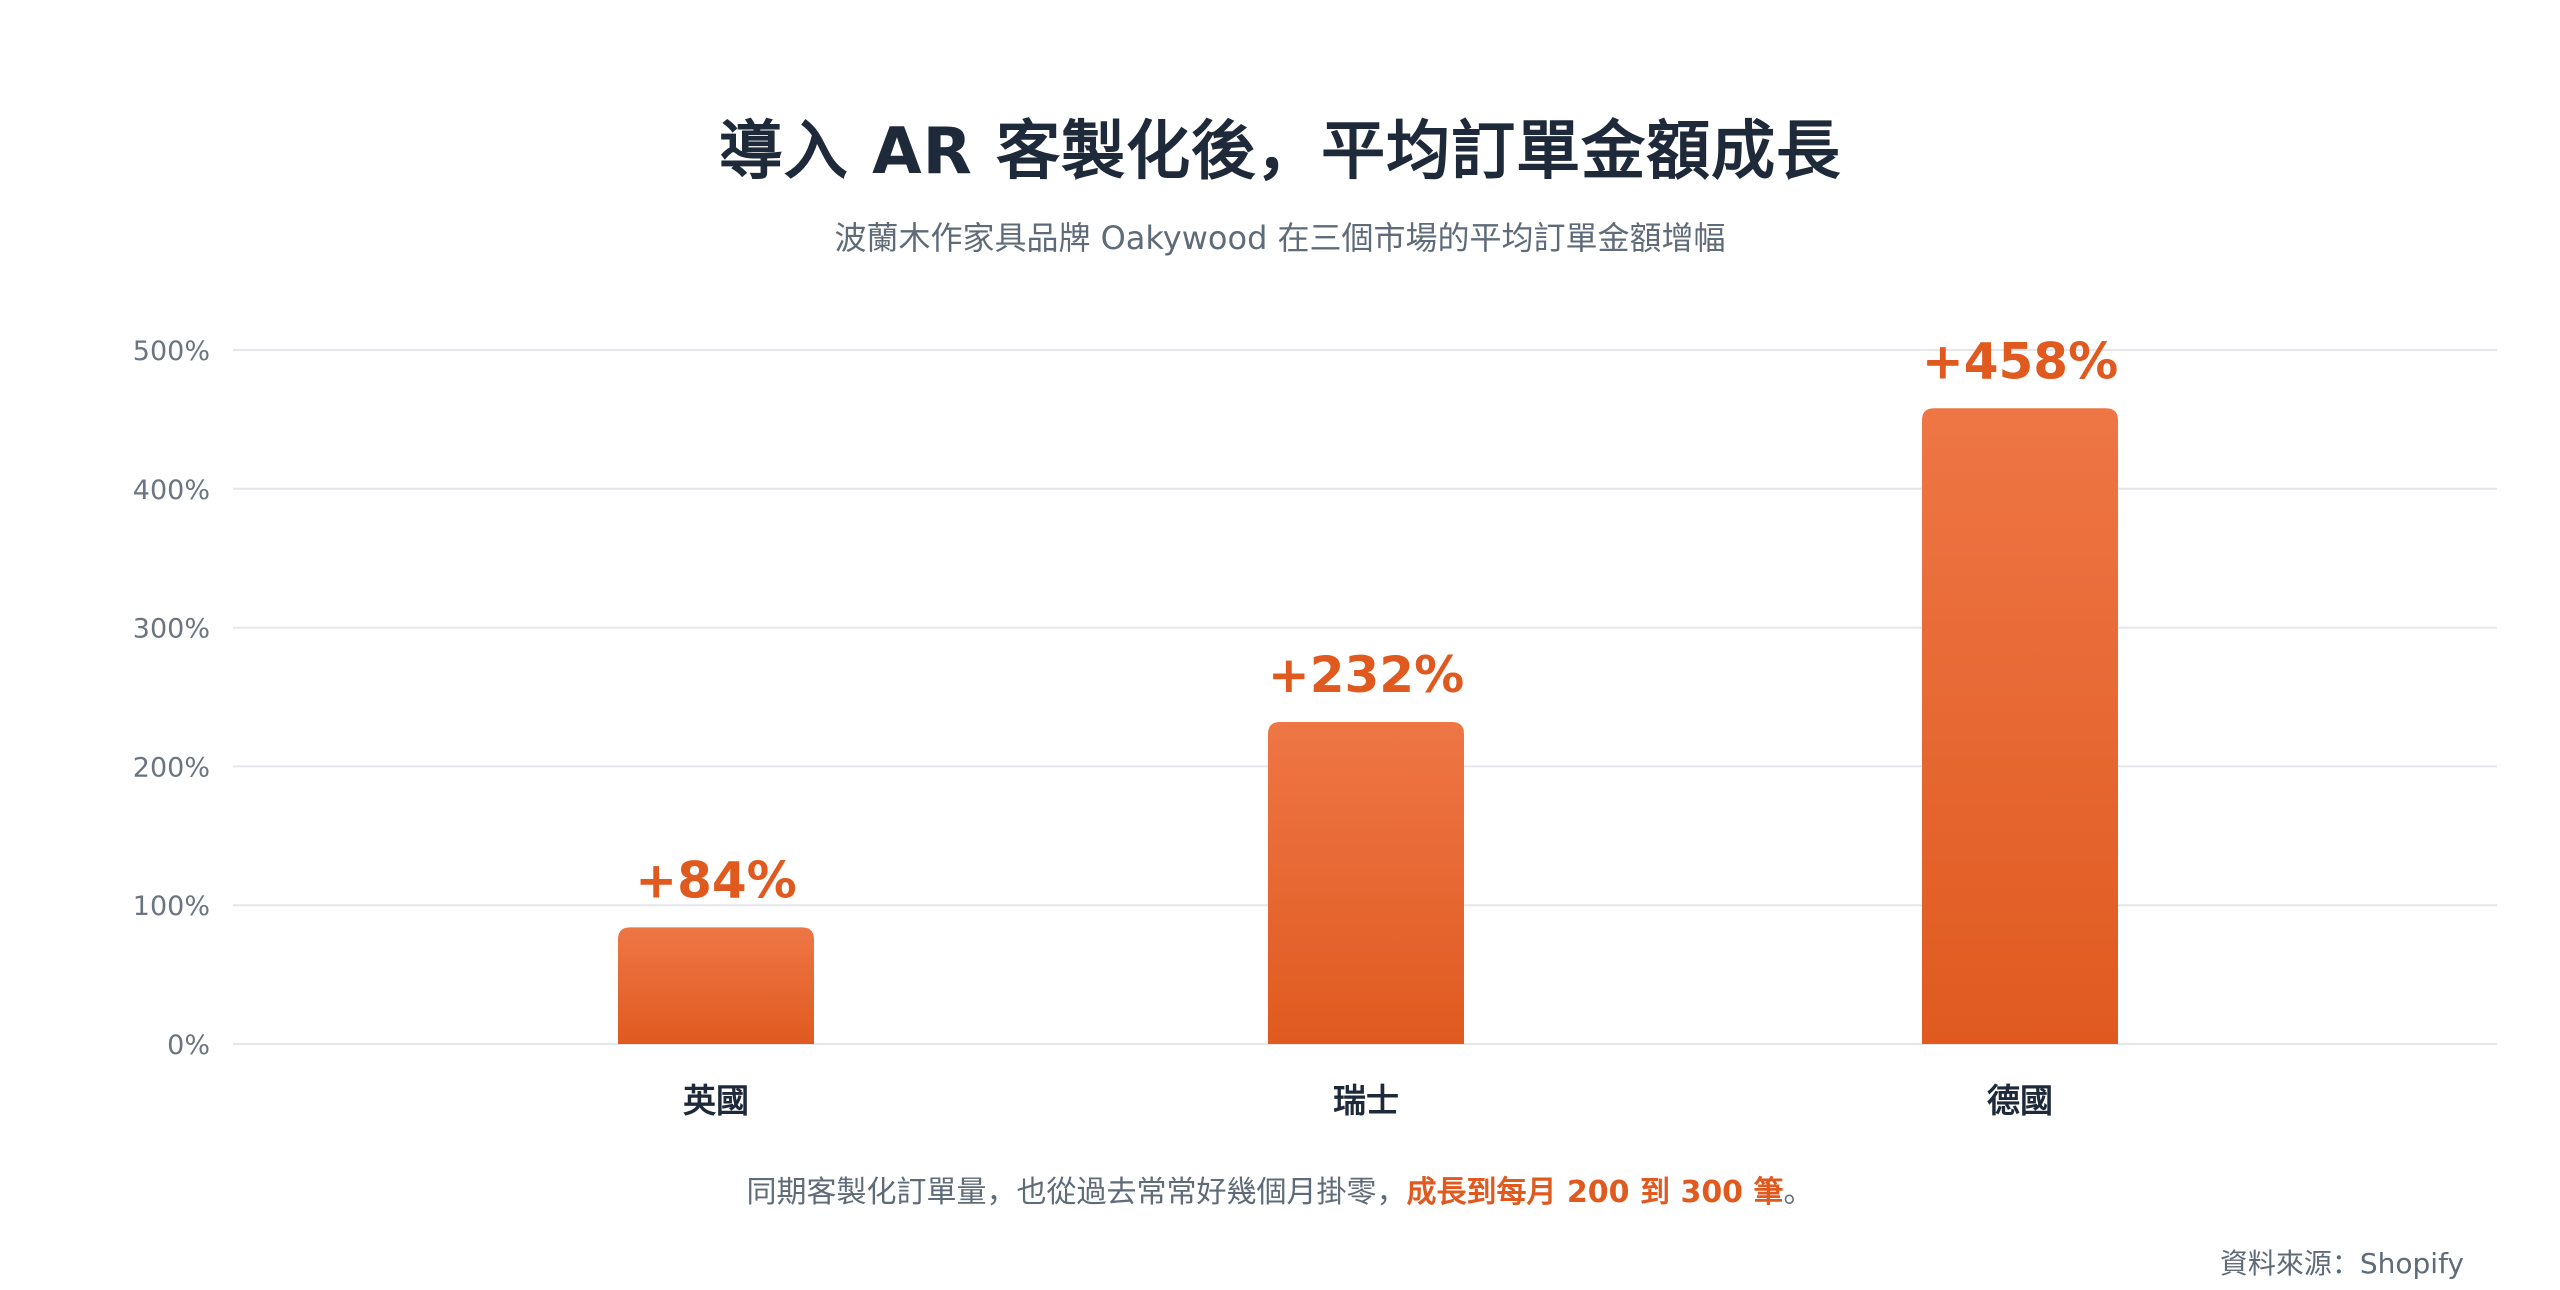  What do you see at coordinates (2341, 1263) in the screenshot?
I see `source-note: 資料來源：Shopify` at bounding box center [2341, 1263].